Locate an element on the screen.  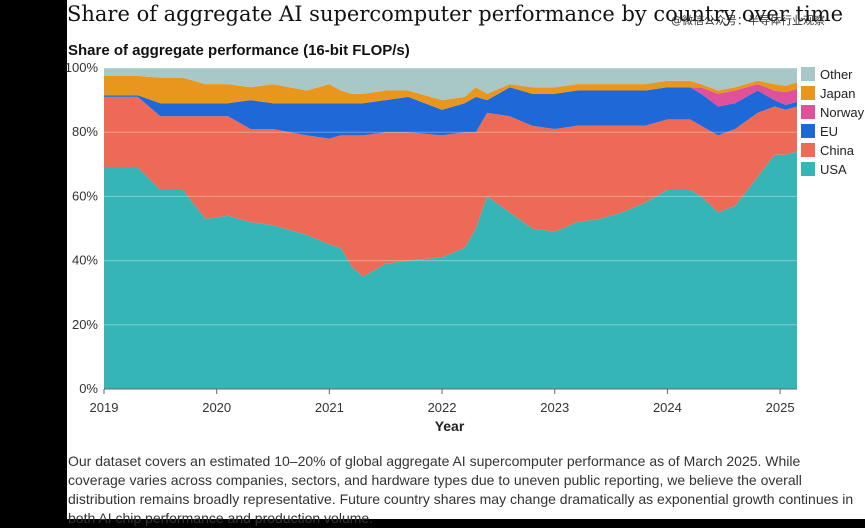
x-axis-label: Year is located at coordinates (450, 426).